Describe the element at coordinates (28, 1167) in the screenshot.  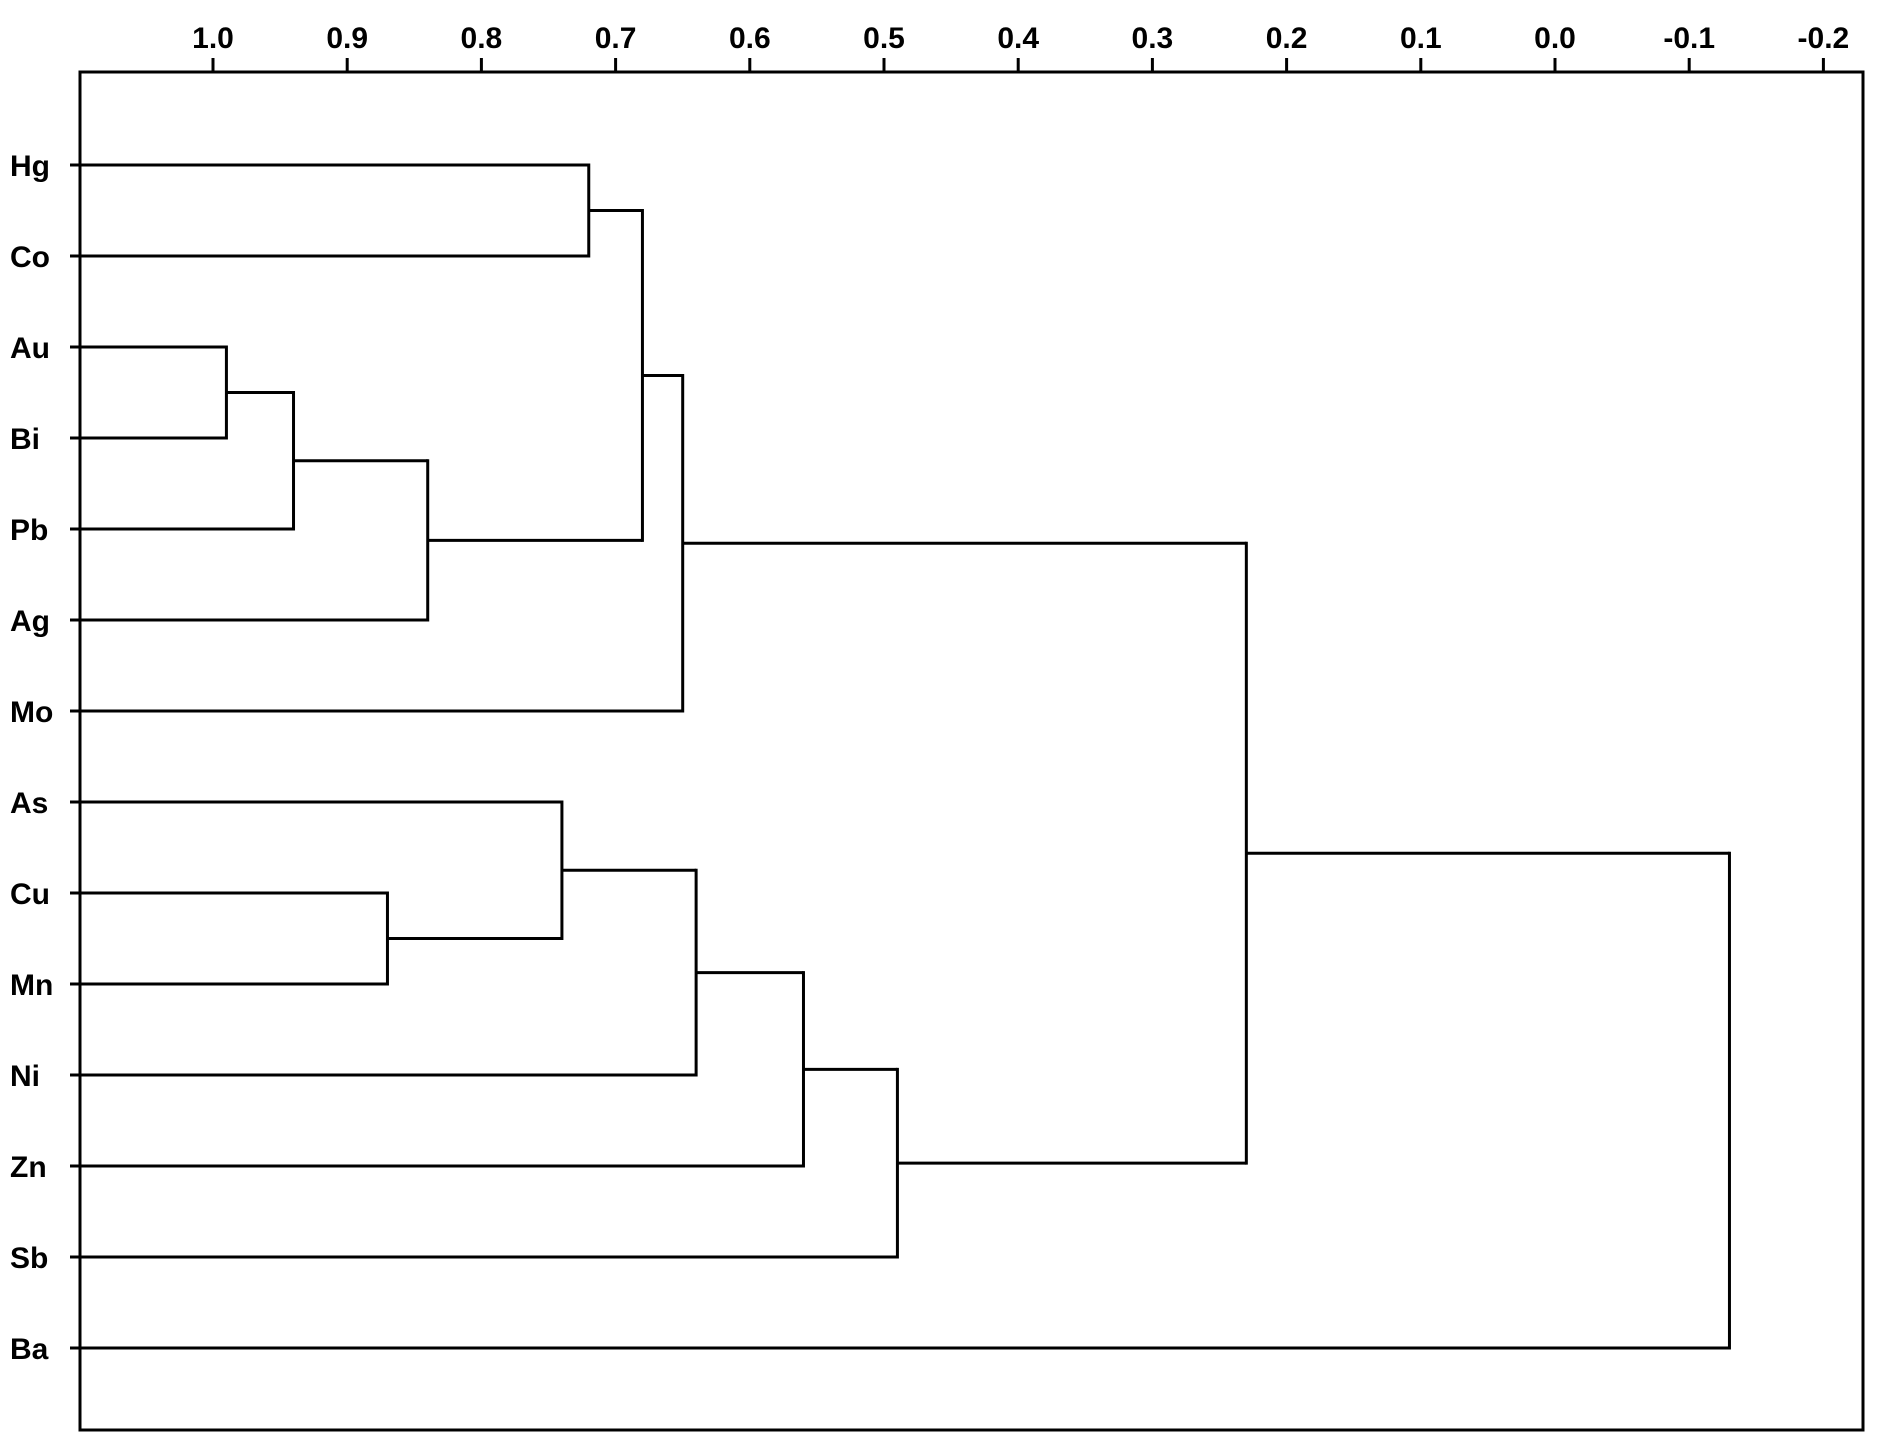
I see `leaf-label-zn: Zn` at that location.